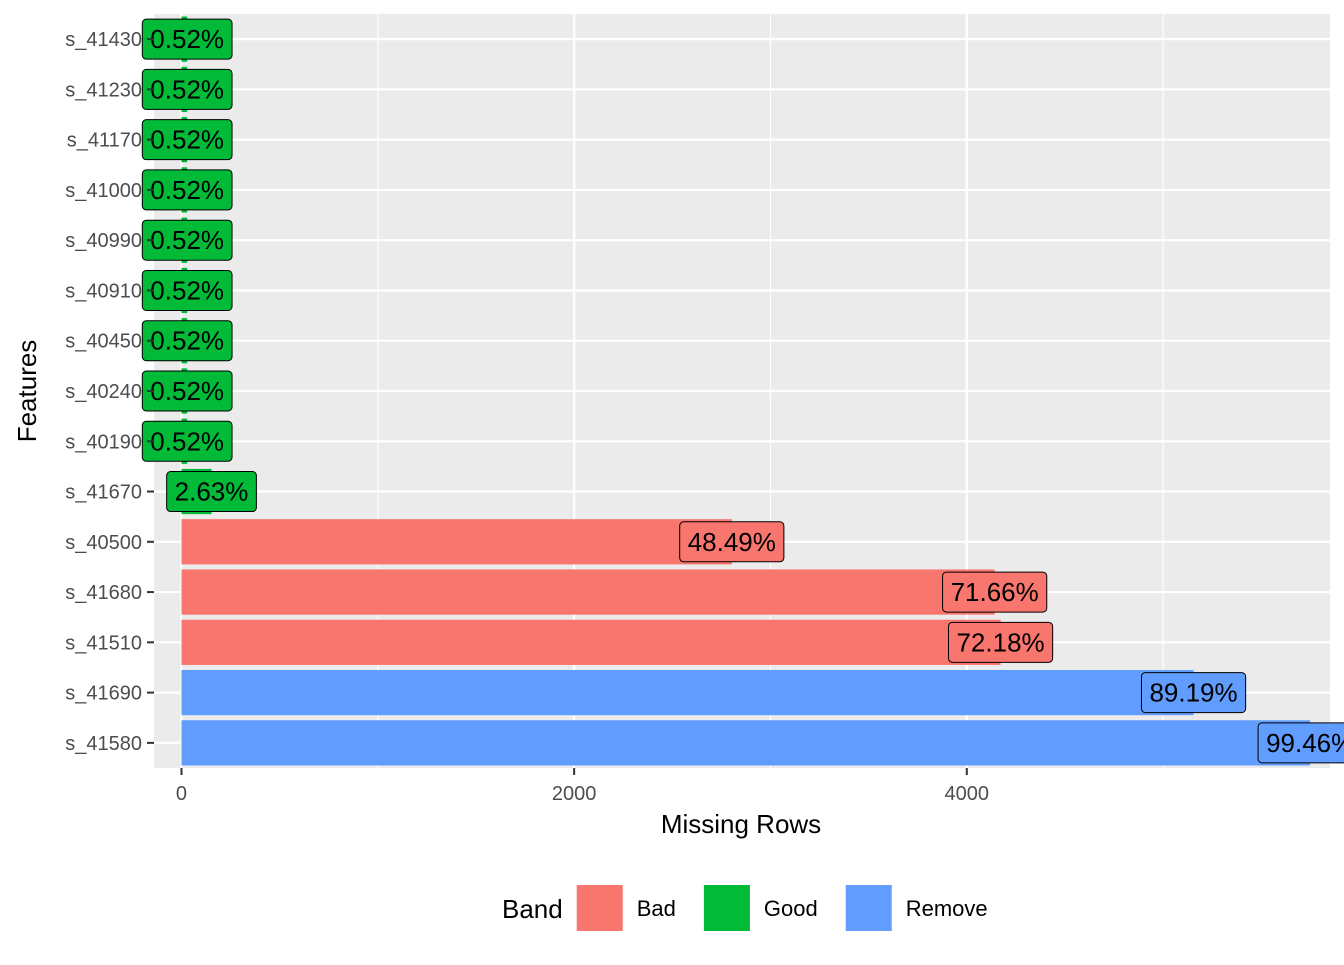  What do you see at coordinates (103, 543) in the screenshot?
I see `y-tick-label: s_40500` at bounding box center [103, 543].